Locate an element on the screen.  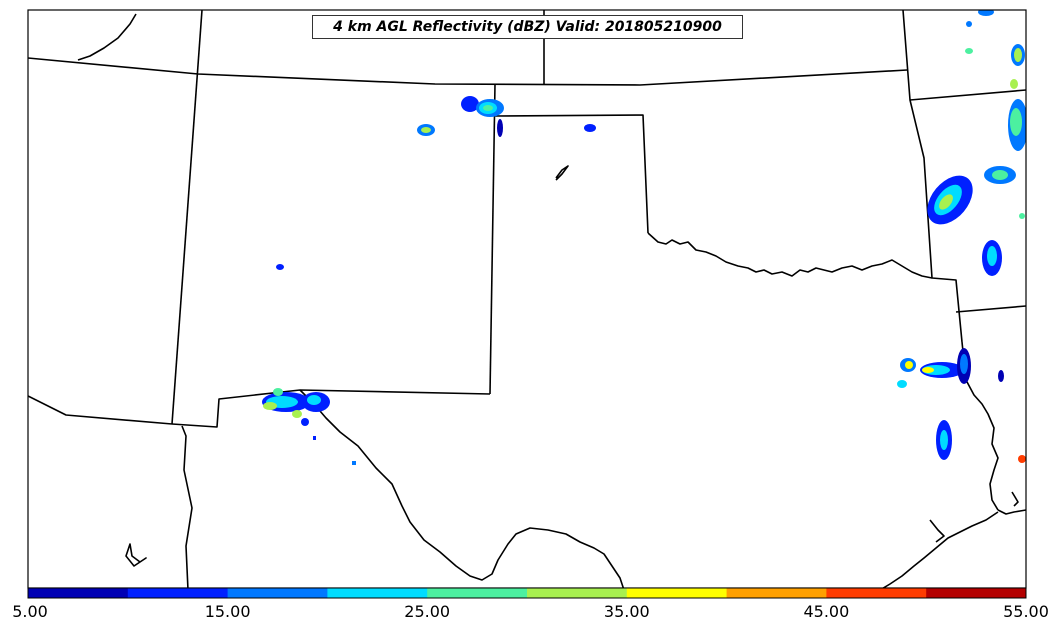
colorbar-tick-label: 5.00 is located at coordinates (30, 611).